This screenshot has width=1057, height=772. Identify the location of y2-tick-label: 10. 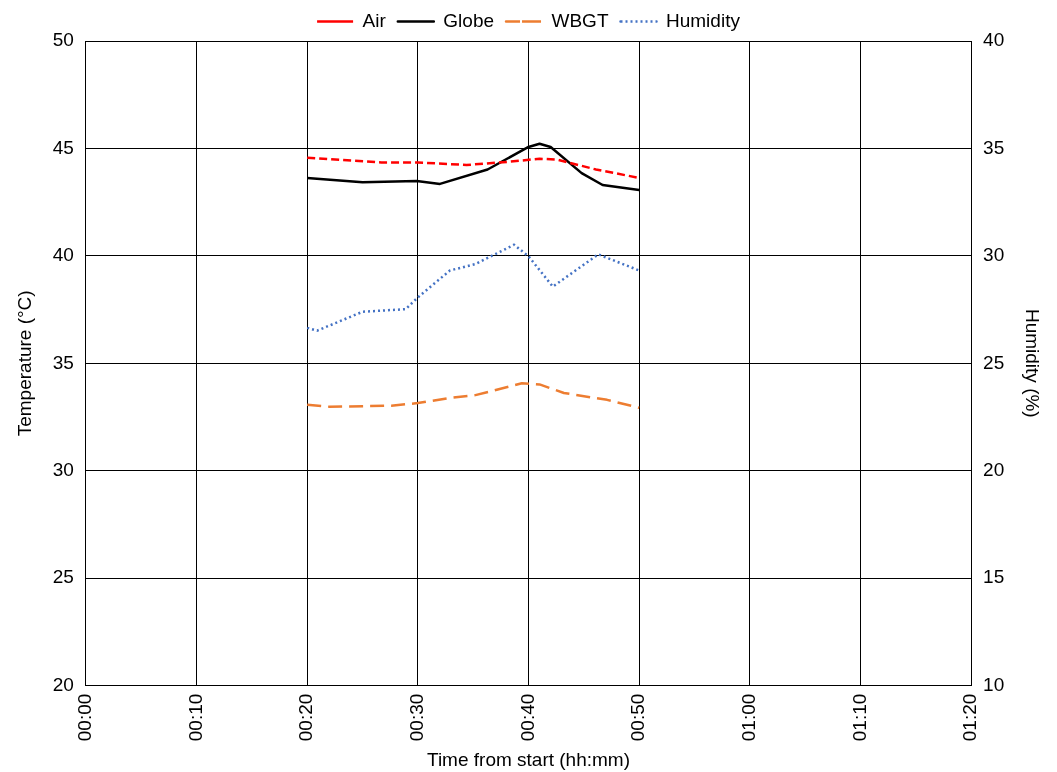
(994, 684).